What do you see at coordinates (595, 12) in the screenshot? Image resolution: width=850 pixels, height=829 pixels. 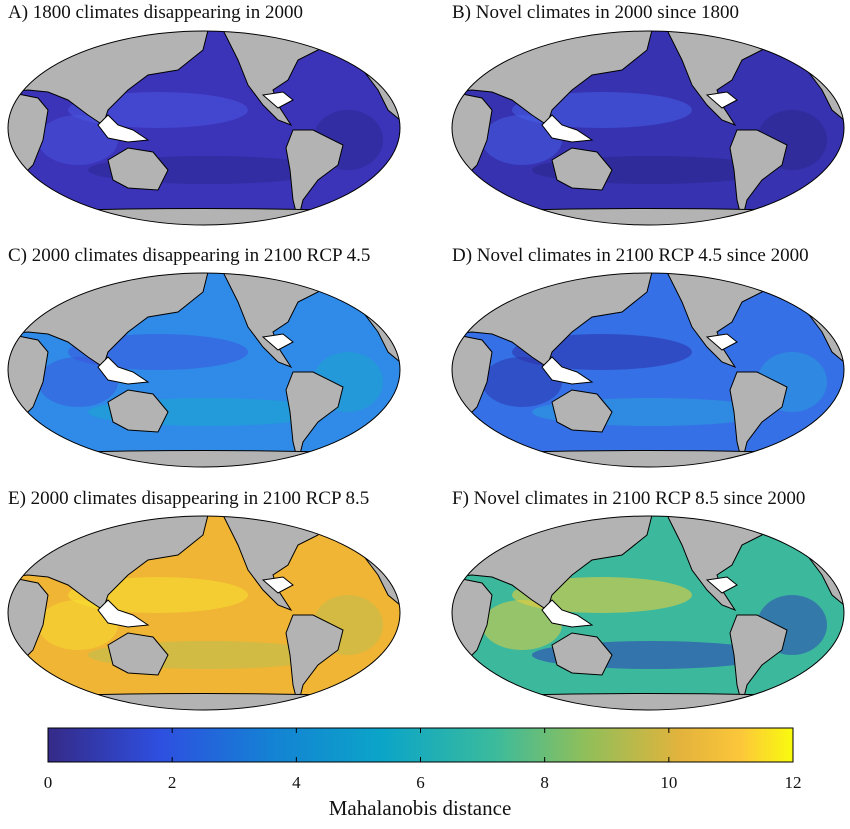 I see `panel-title: B) Novel climates in 2000 since 1800` at bounding box center [595, 12].